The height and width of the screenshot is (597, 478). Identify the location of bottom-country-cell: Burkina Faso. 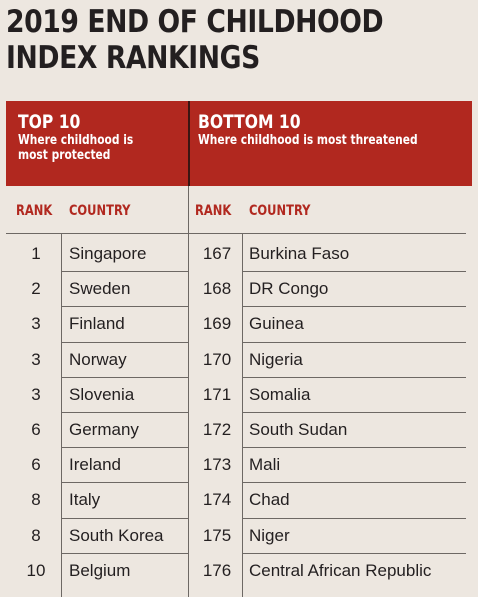
(299, 253).